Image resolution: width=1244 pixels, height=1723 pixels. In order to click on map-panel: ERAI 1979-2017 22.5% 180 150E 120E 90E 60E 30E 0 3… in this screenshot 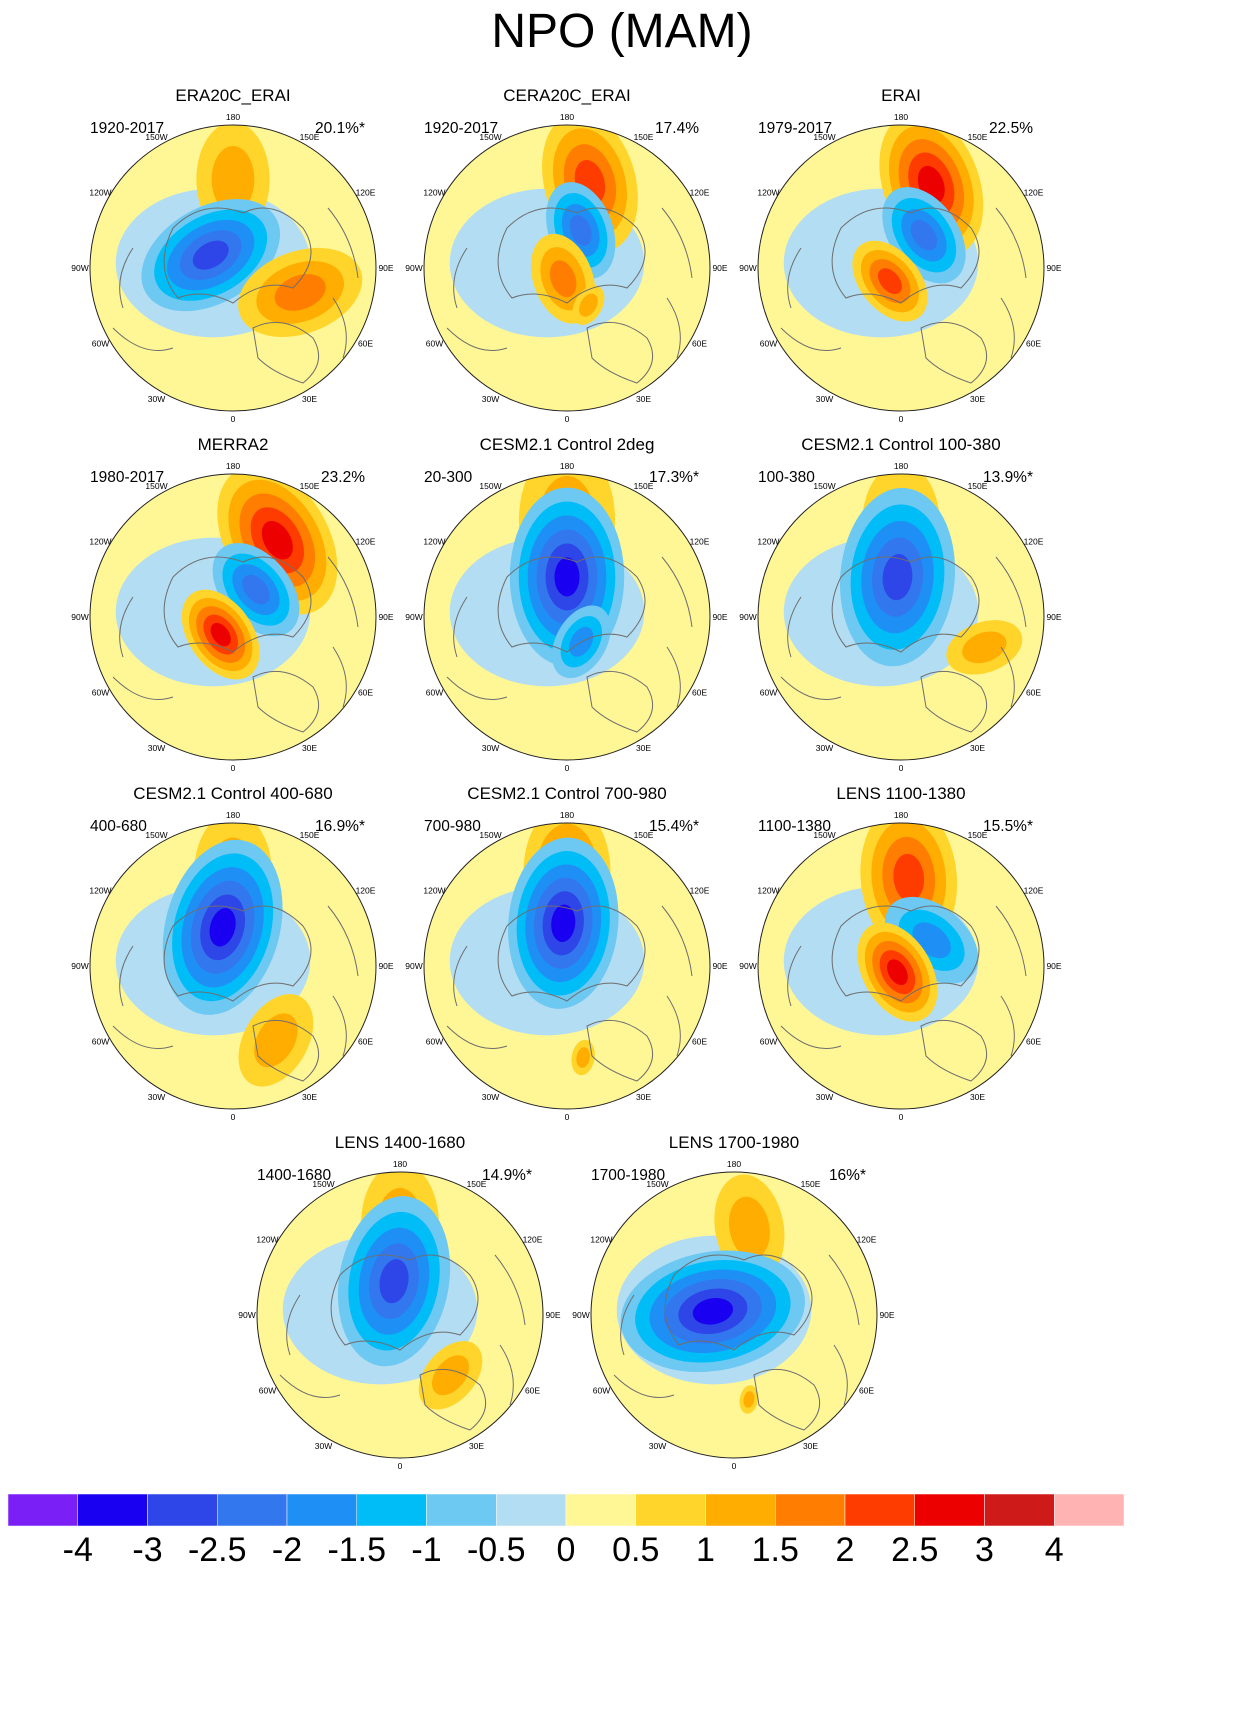, I will do `click(900, 255)`.